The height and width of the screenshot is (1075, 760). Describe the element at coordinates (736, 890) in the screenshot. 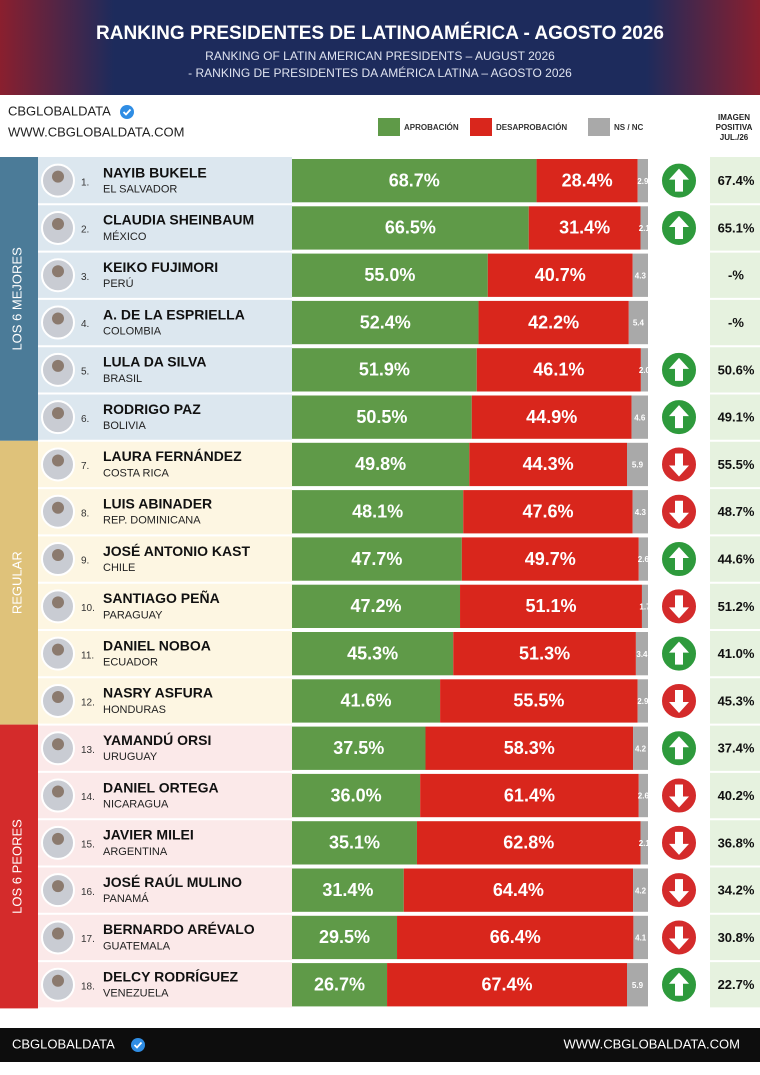

I see `imagen-positiva: 34.2%` at that location.